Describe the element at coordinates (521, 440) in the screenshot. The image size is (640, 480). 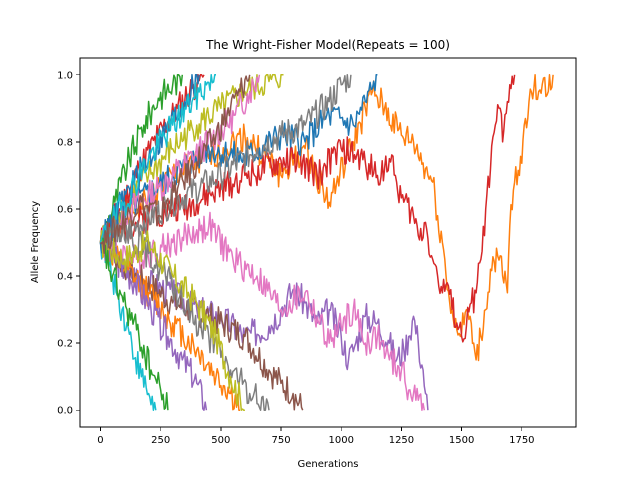
I see `x-tick-label: 1750` at that location.